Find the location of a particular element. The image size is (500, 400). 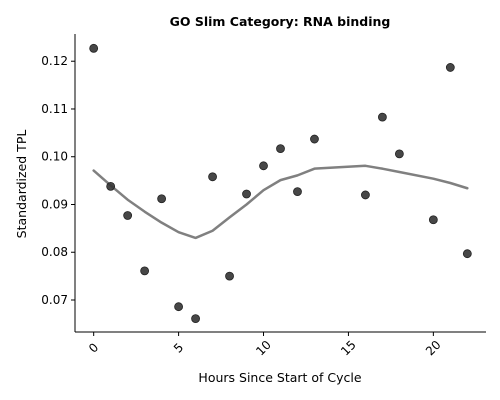

y-tick-label: 0.10 is located at coordinates (54, 157).